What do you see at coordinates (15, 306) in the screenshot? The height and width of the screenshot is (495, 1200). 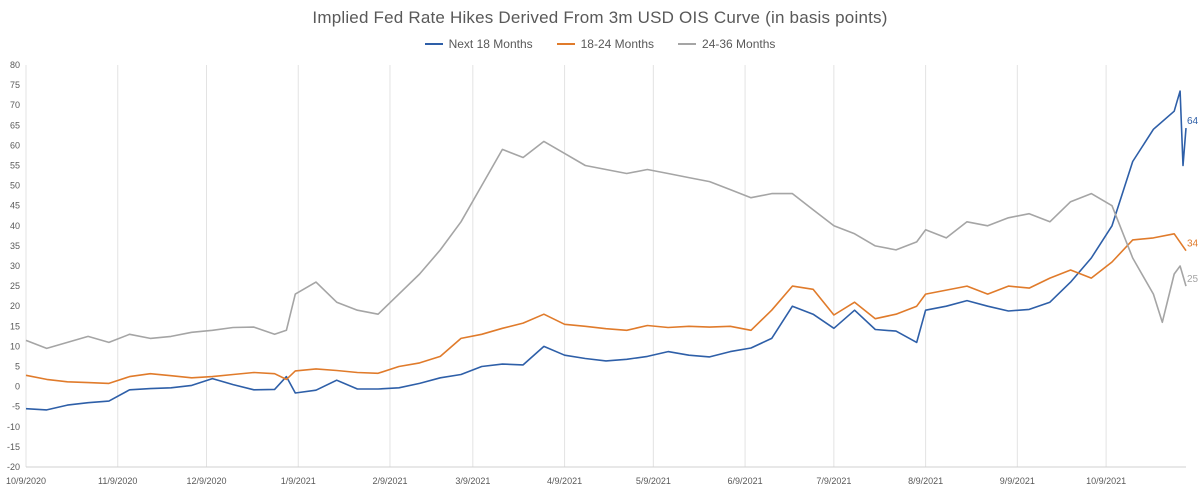 I see `y-tick-label: 20` at bounding box center [15, 306].